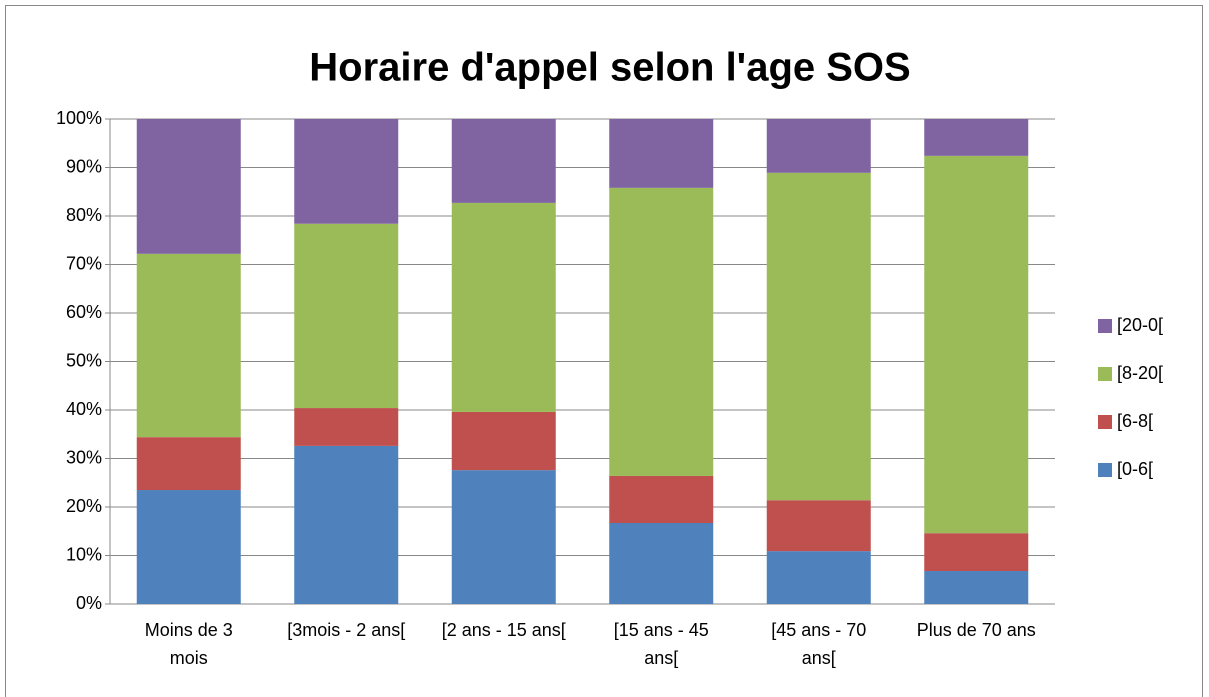 The image size is (1209, 697). I want to click on y-tick-label: 20%, so click(84, 506).